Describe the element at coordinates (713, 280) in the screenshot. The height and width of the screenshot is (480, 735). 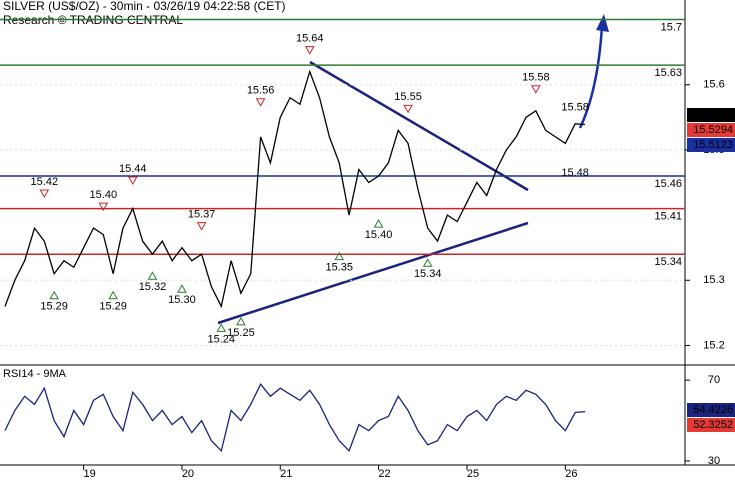
I see `y-tick-label: 15.3` at that location.